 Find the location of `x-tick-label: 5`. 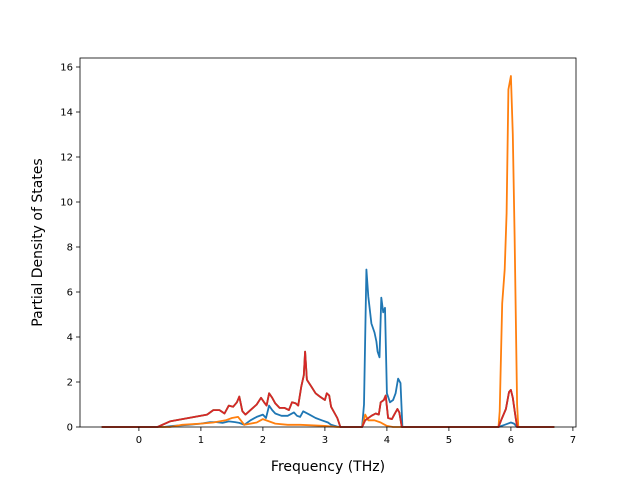

x-tick-label: 5 is located at coordinates (449, 440).